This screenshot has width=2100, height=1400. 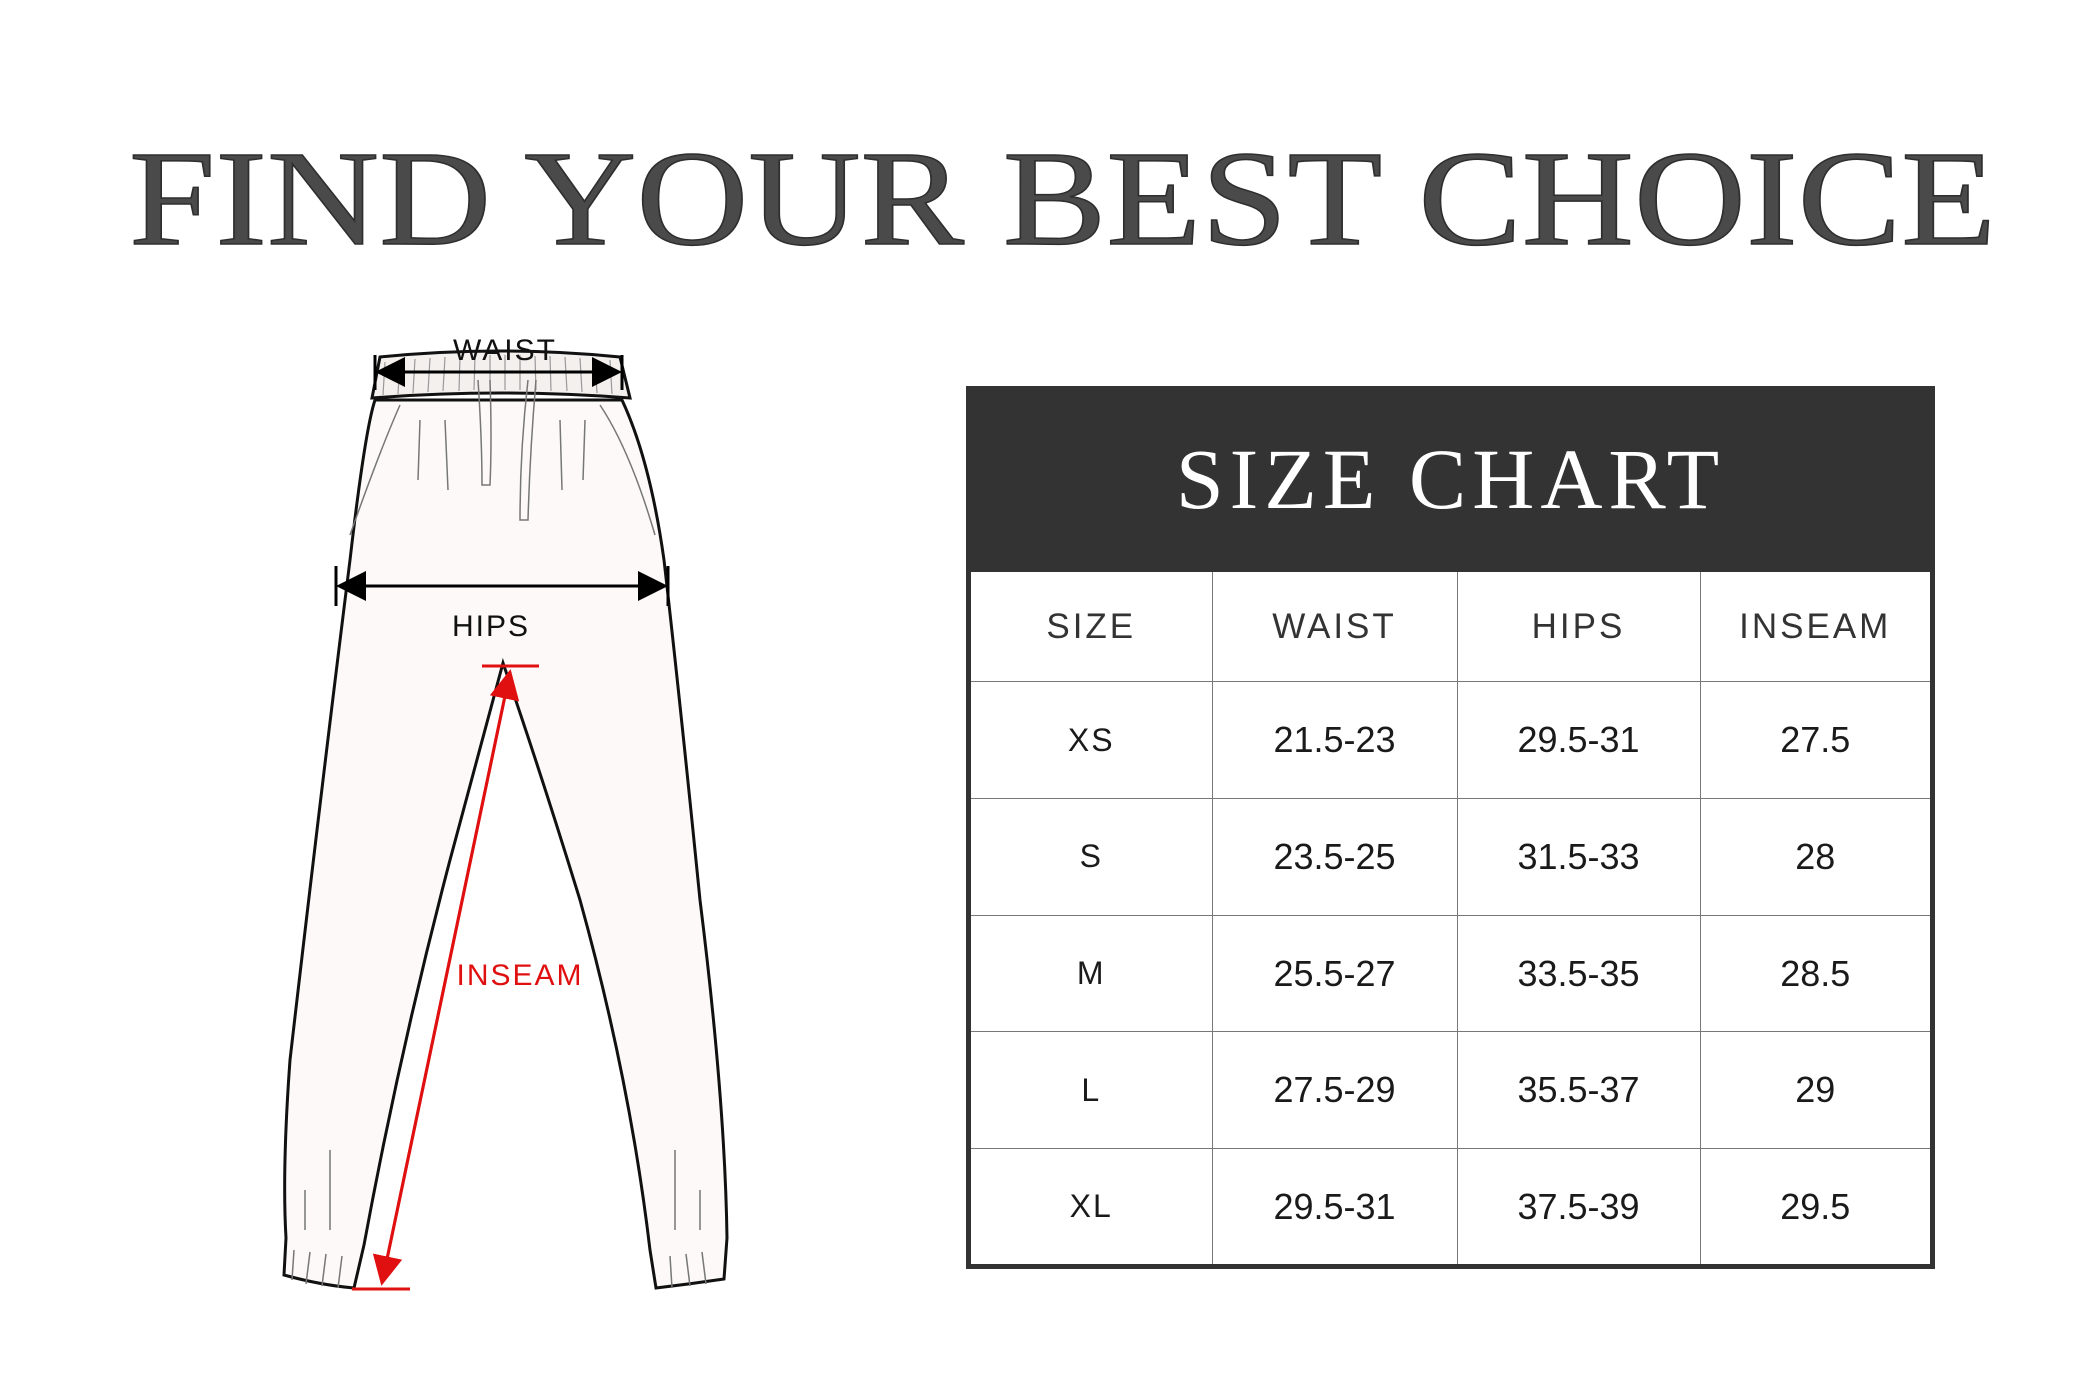 What do you see at coordinates (1334, 740) in the screenshot?
I see `waist-cell: 21.5-23` at bounding box center [1334, 740].